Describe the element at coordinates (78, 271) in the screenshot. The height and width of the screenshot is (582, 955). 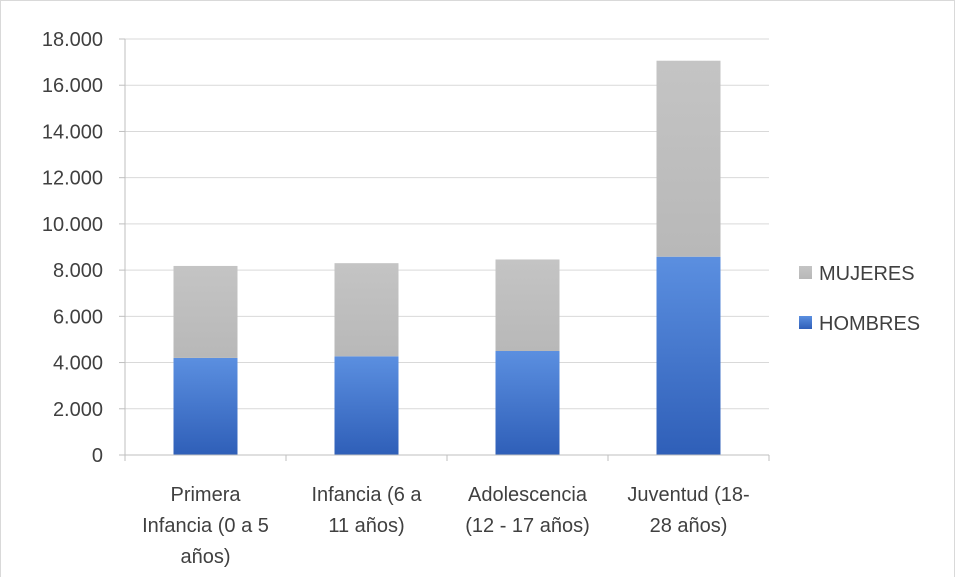
I see `y-tick-label: 8.000` at that location.